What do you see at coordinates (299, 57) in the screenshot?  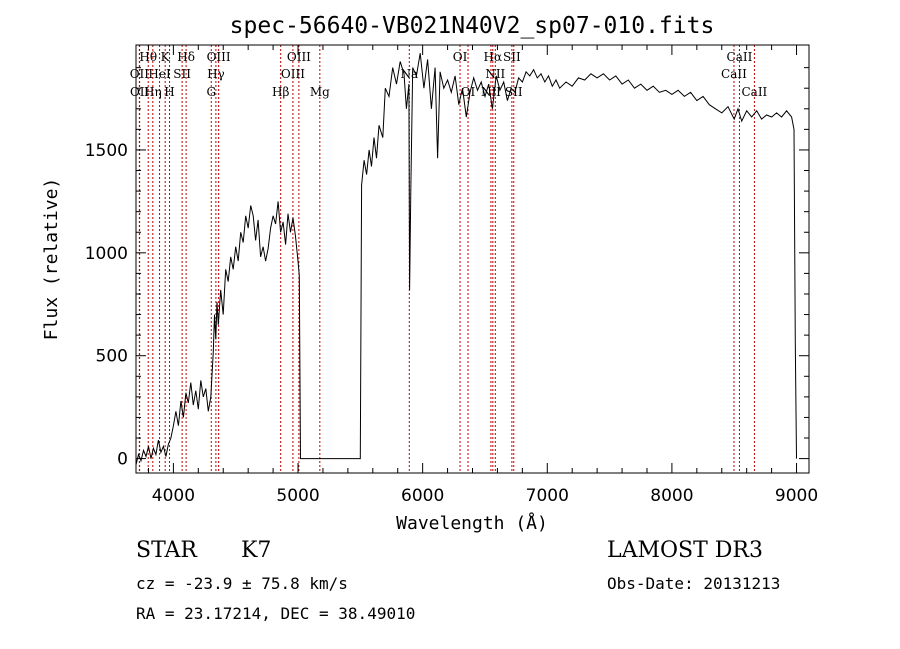 I see `line-label-14: OIII` at bounding box center [299, 57].